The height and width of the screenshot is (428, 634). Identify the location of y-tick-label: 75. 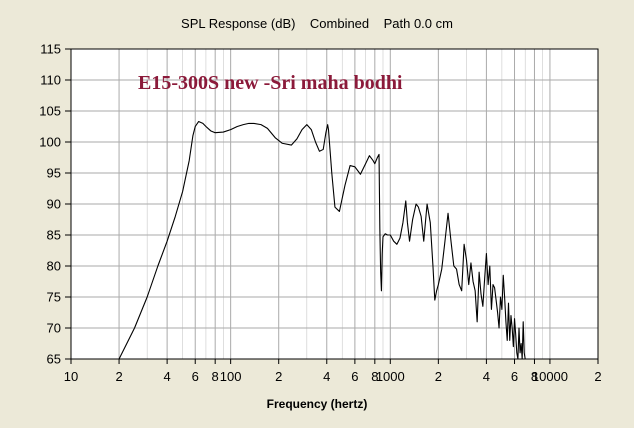
(54, 297).